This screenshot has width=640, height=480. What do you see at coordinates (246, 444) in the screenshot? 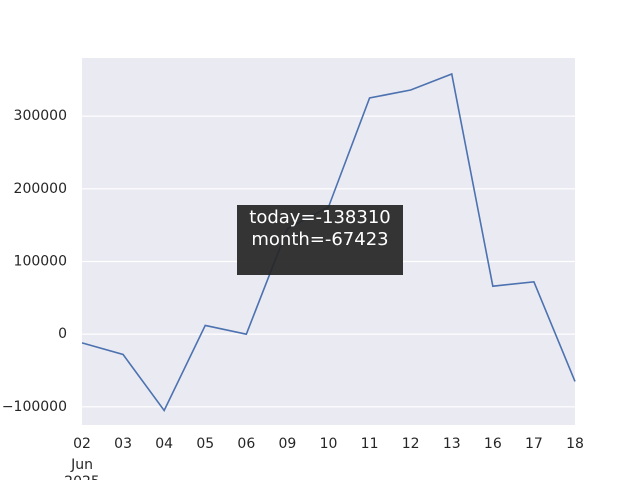
I see `x-tick-label: 06` at bounding box center [246, 444].